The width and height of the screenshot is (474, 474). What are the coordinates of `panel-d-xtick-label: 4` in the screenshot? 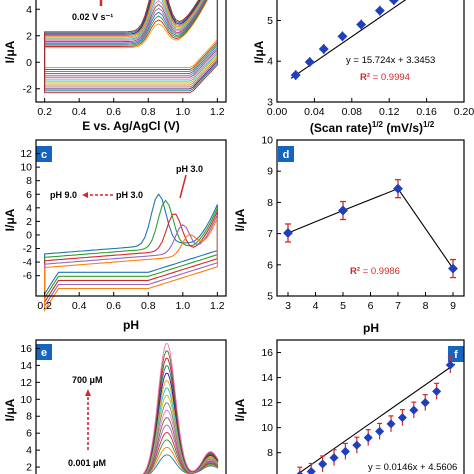 It's located at (316, 306).